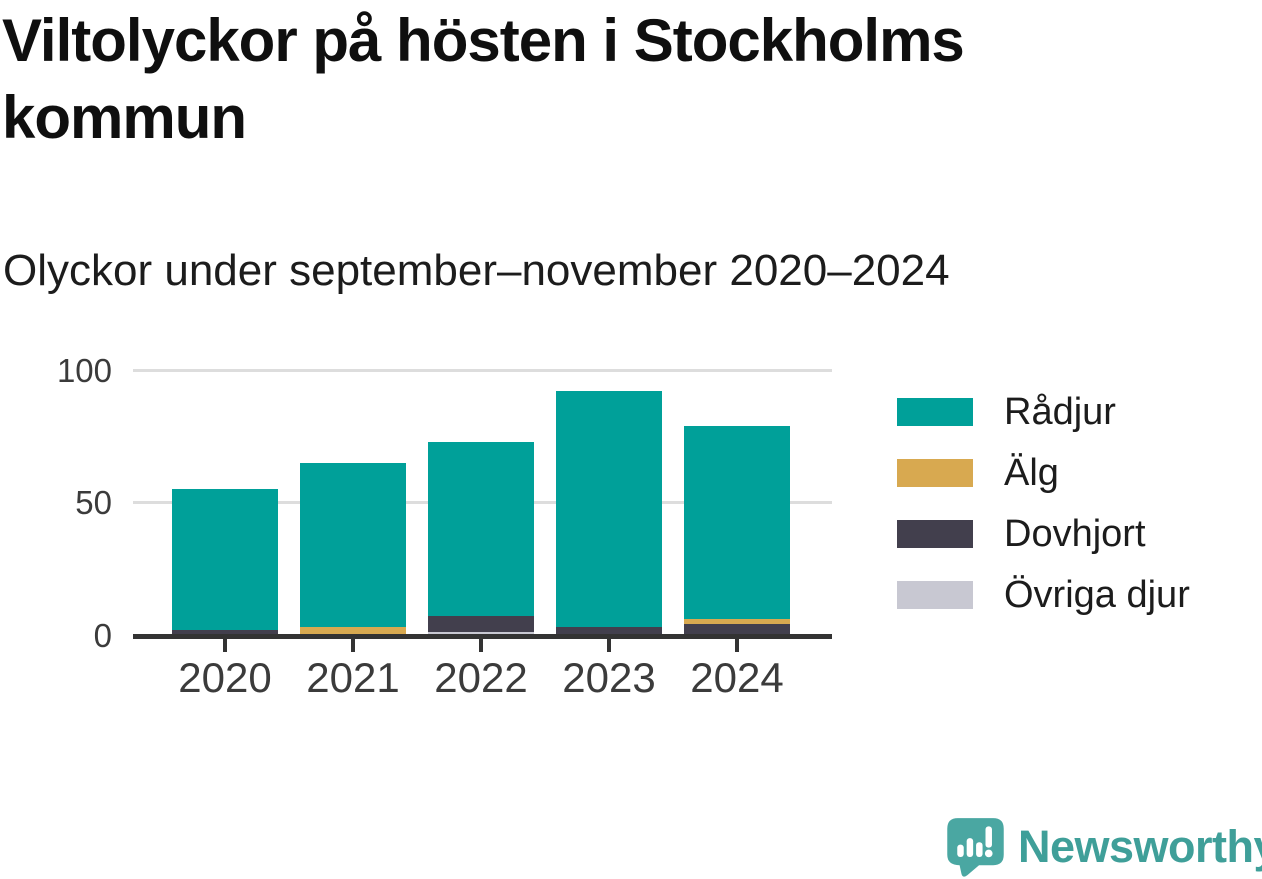  What do you see at coordinates (93, 502) in the screenshot?
I see `y-tick-label: 50` at bounding box center [93, 502].